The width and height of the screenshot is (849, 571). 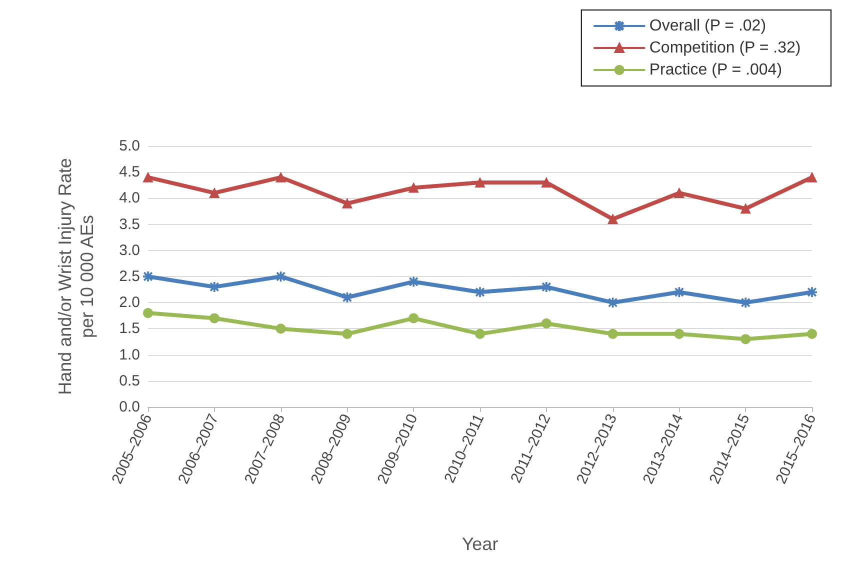 What do you see at coordinates (129, 198) in the screenshot?
I see `y-tick-label: 4.0` at bounding box center [129, 198].